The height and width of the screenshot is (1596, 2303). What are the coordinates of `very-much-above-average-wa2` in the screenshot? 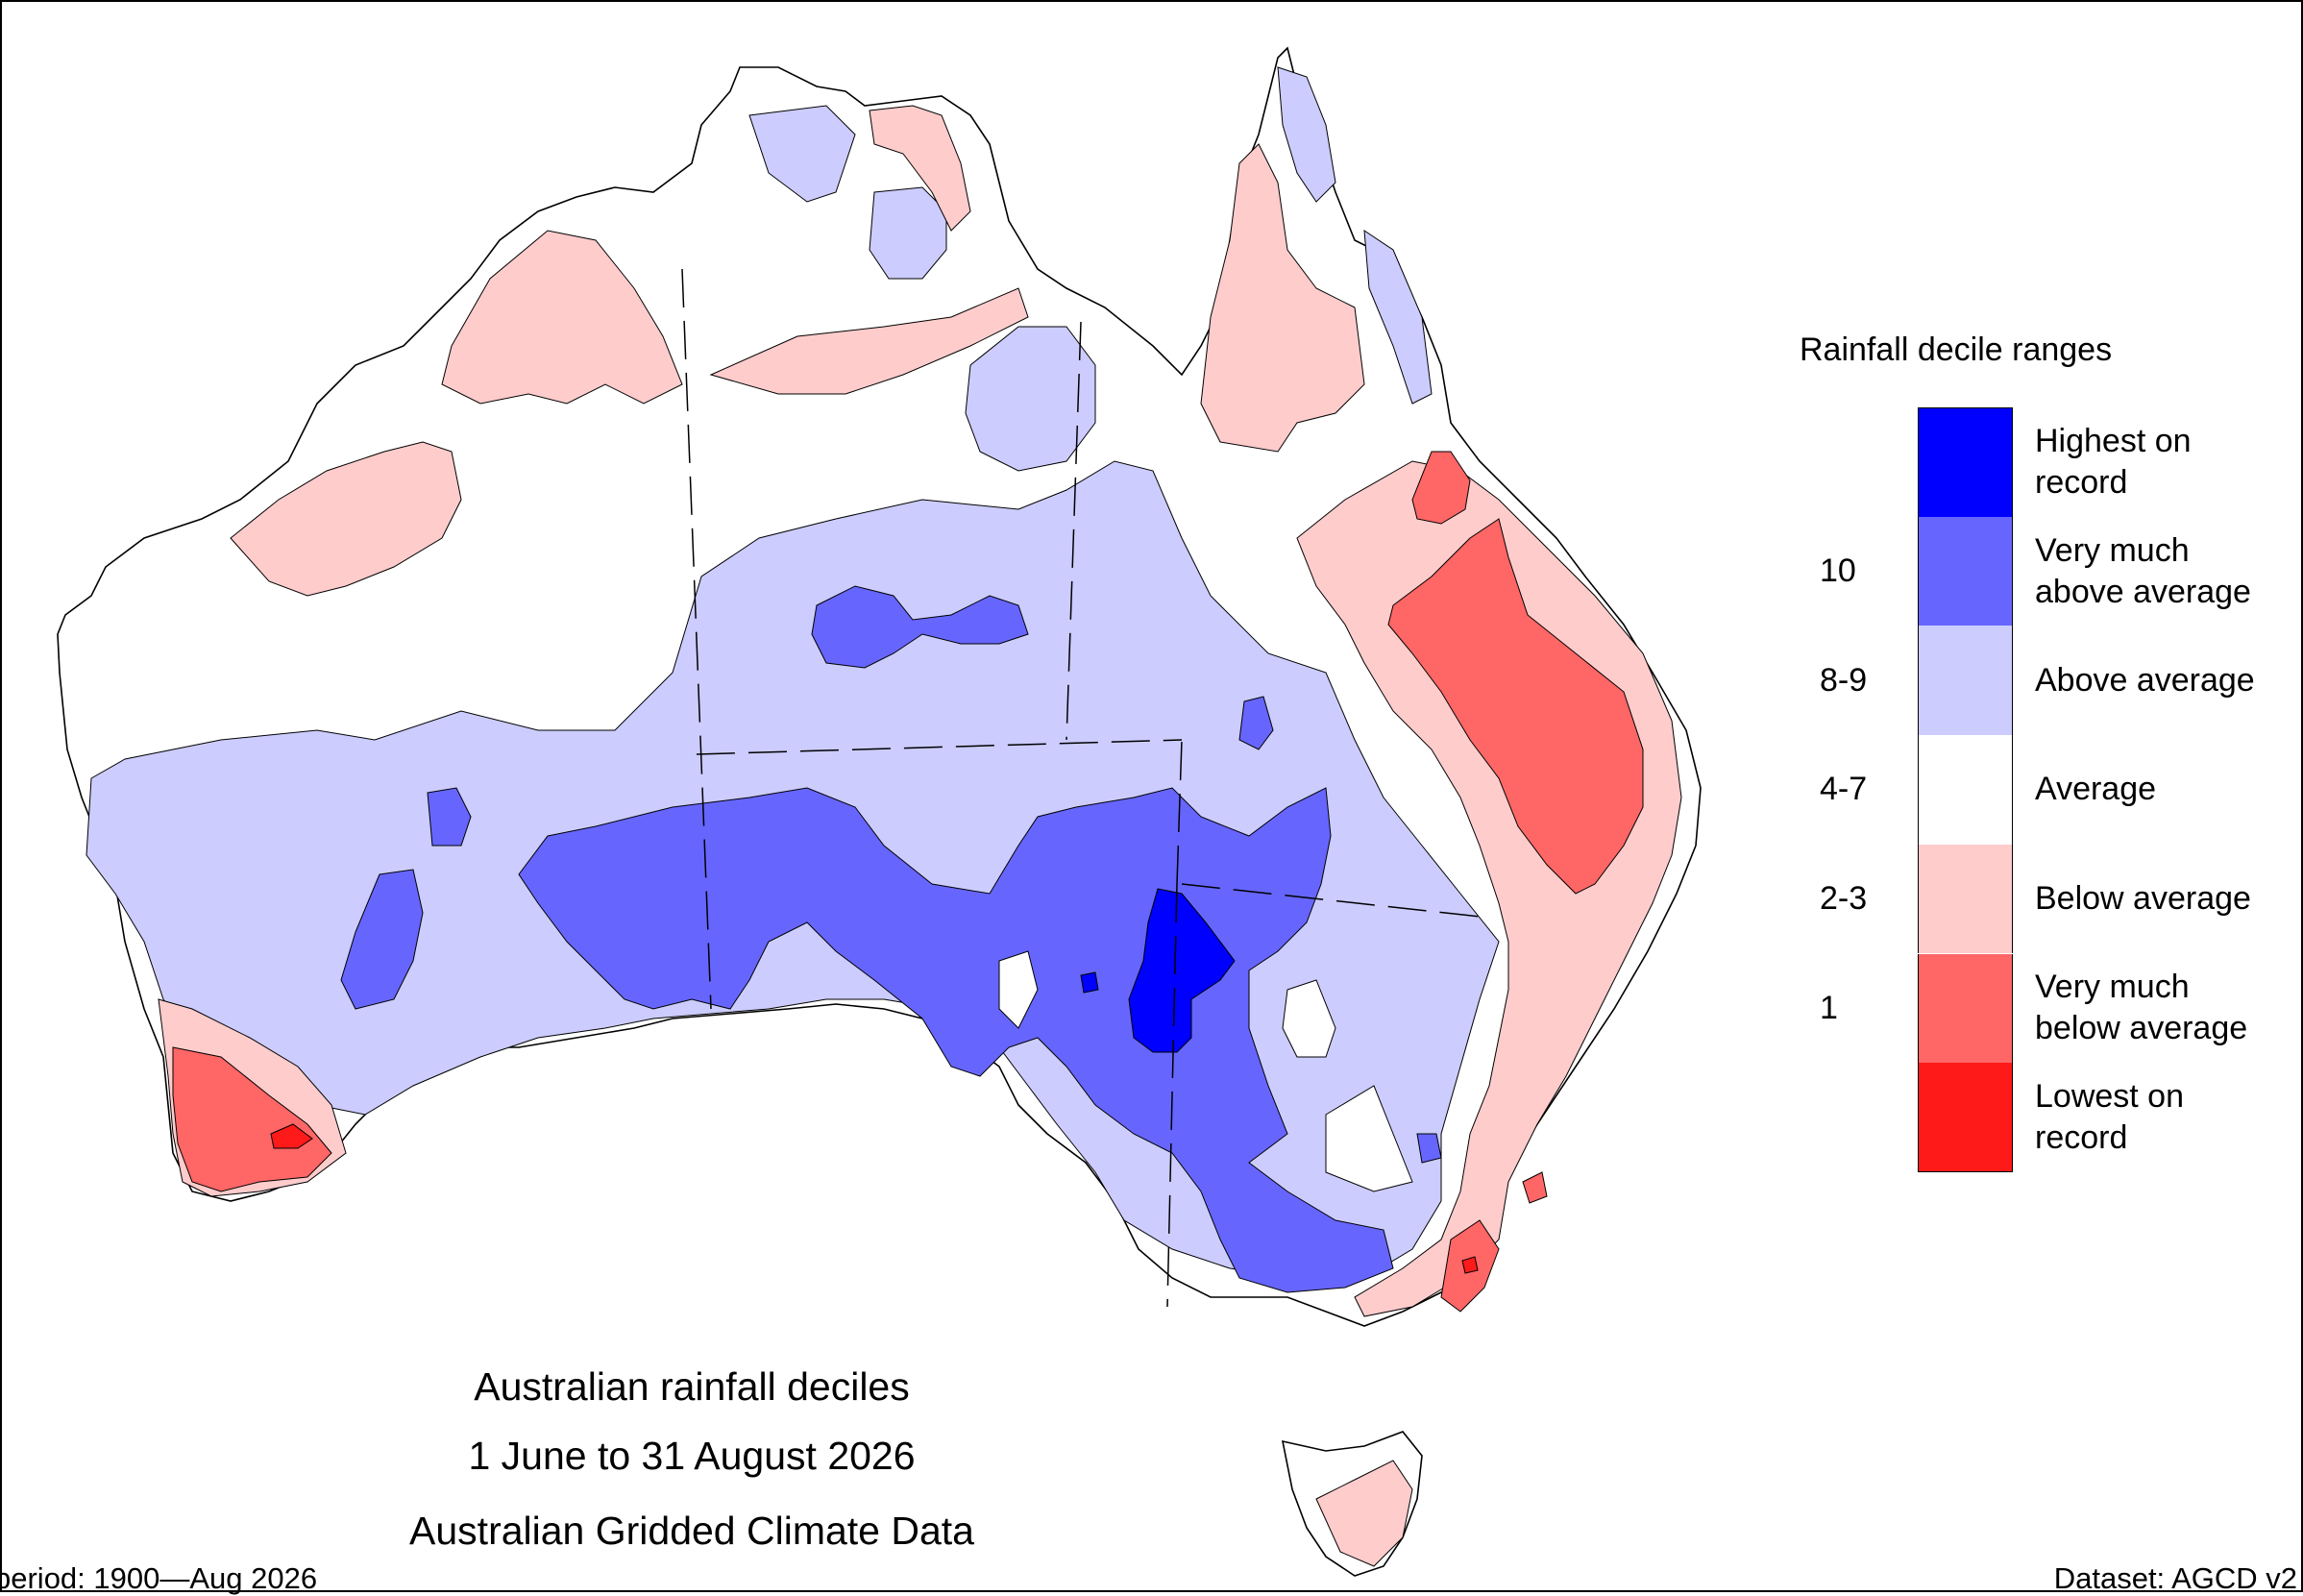 It's located at (450, 817).